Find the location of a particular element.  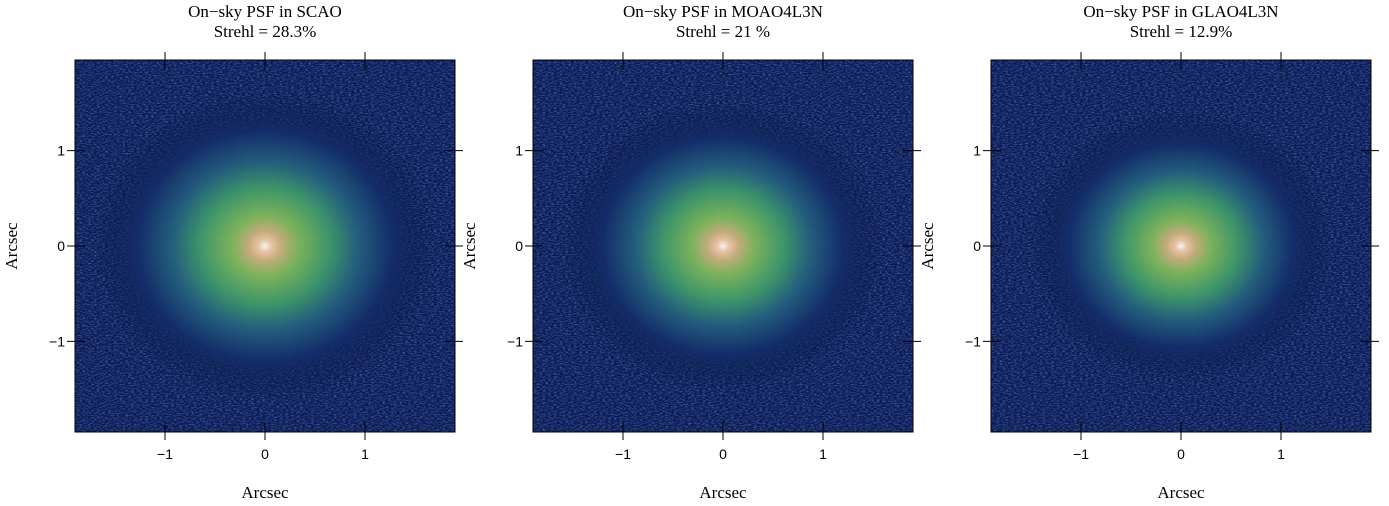

title: On−sky PSF in SCAO is located at coordinates (265, 11).